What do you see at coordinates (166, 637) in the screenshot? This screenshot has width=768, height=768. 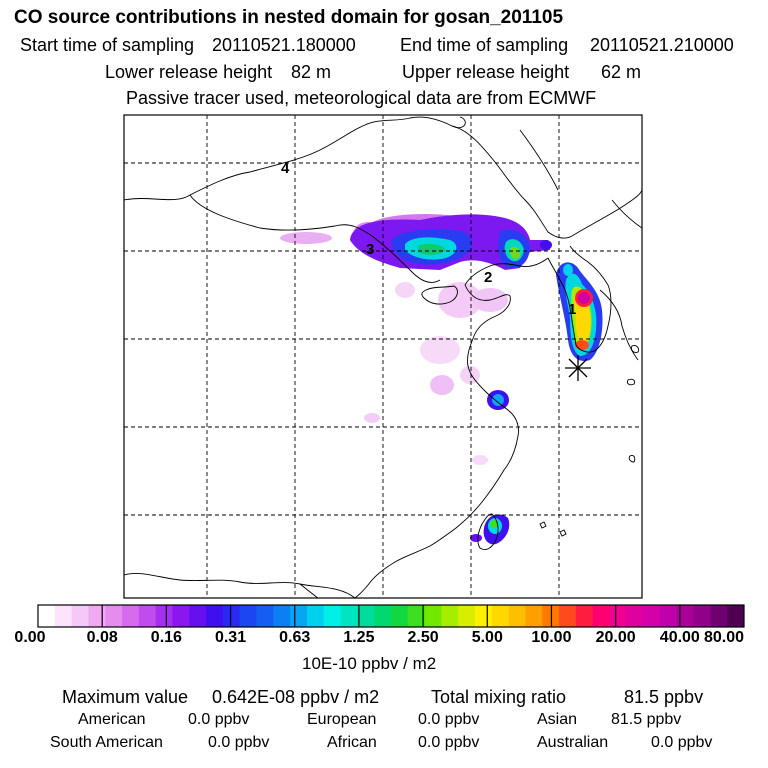 I see `colorbar-tick-label: 0.16` at bounding box center [166, 637].